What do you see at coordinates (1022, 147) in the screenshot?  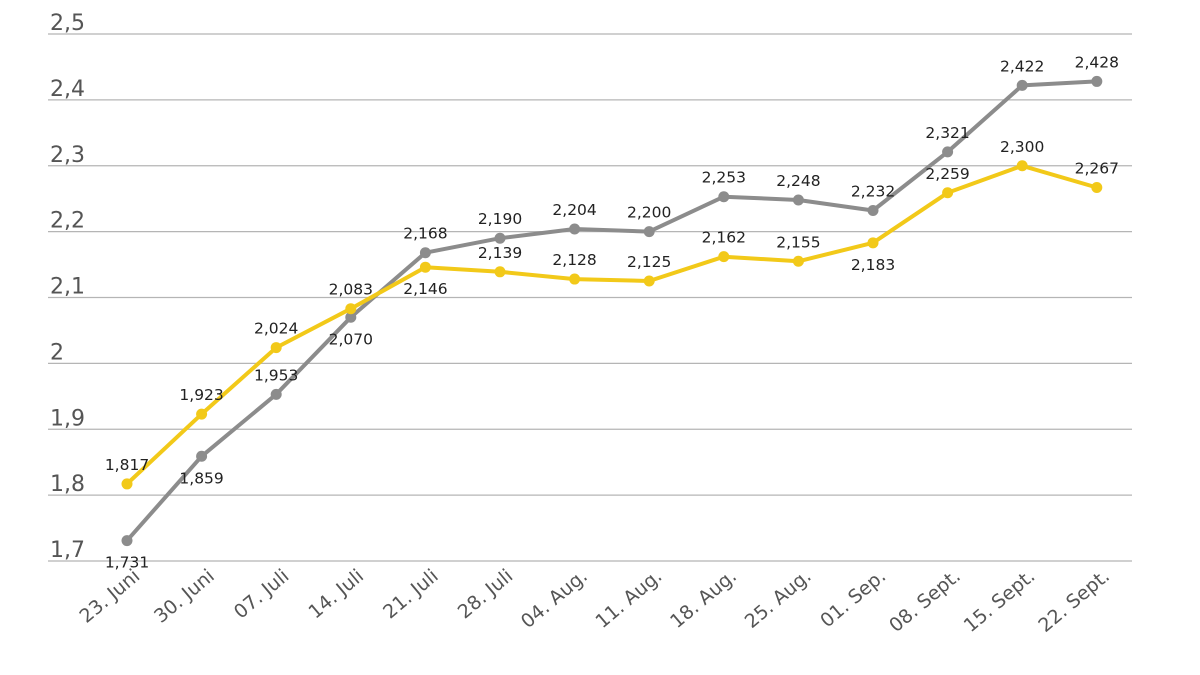 I see `series-1-data-label: 2,300` at bounding box center [1022, 147].